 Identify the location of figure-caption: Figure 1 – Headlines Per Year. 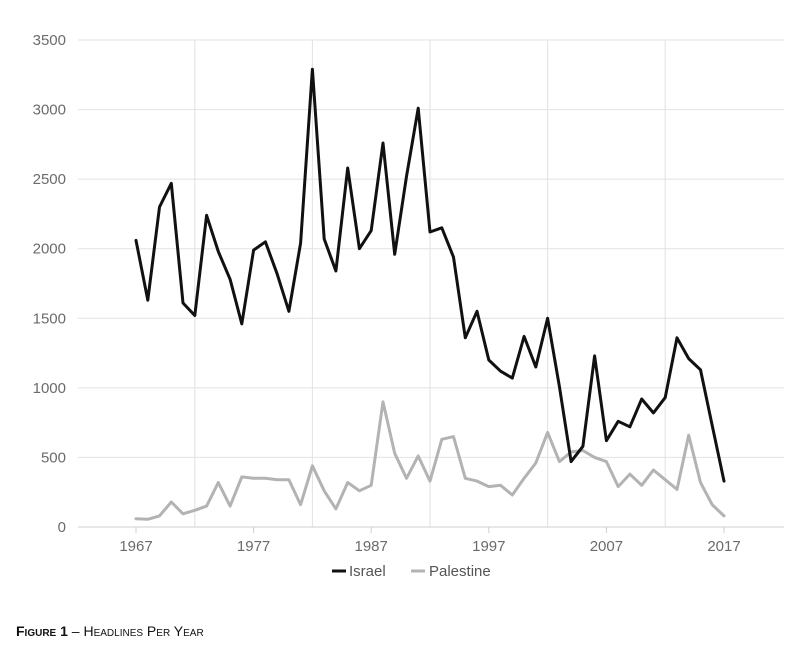
(110, 631).